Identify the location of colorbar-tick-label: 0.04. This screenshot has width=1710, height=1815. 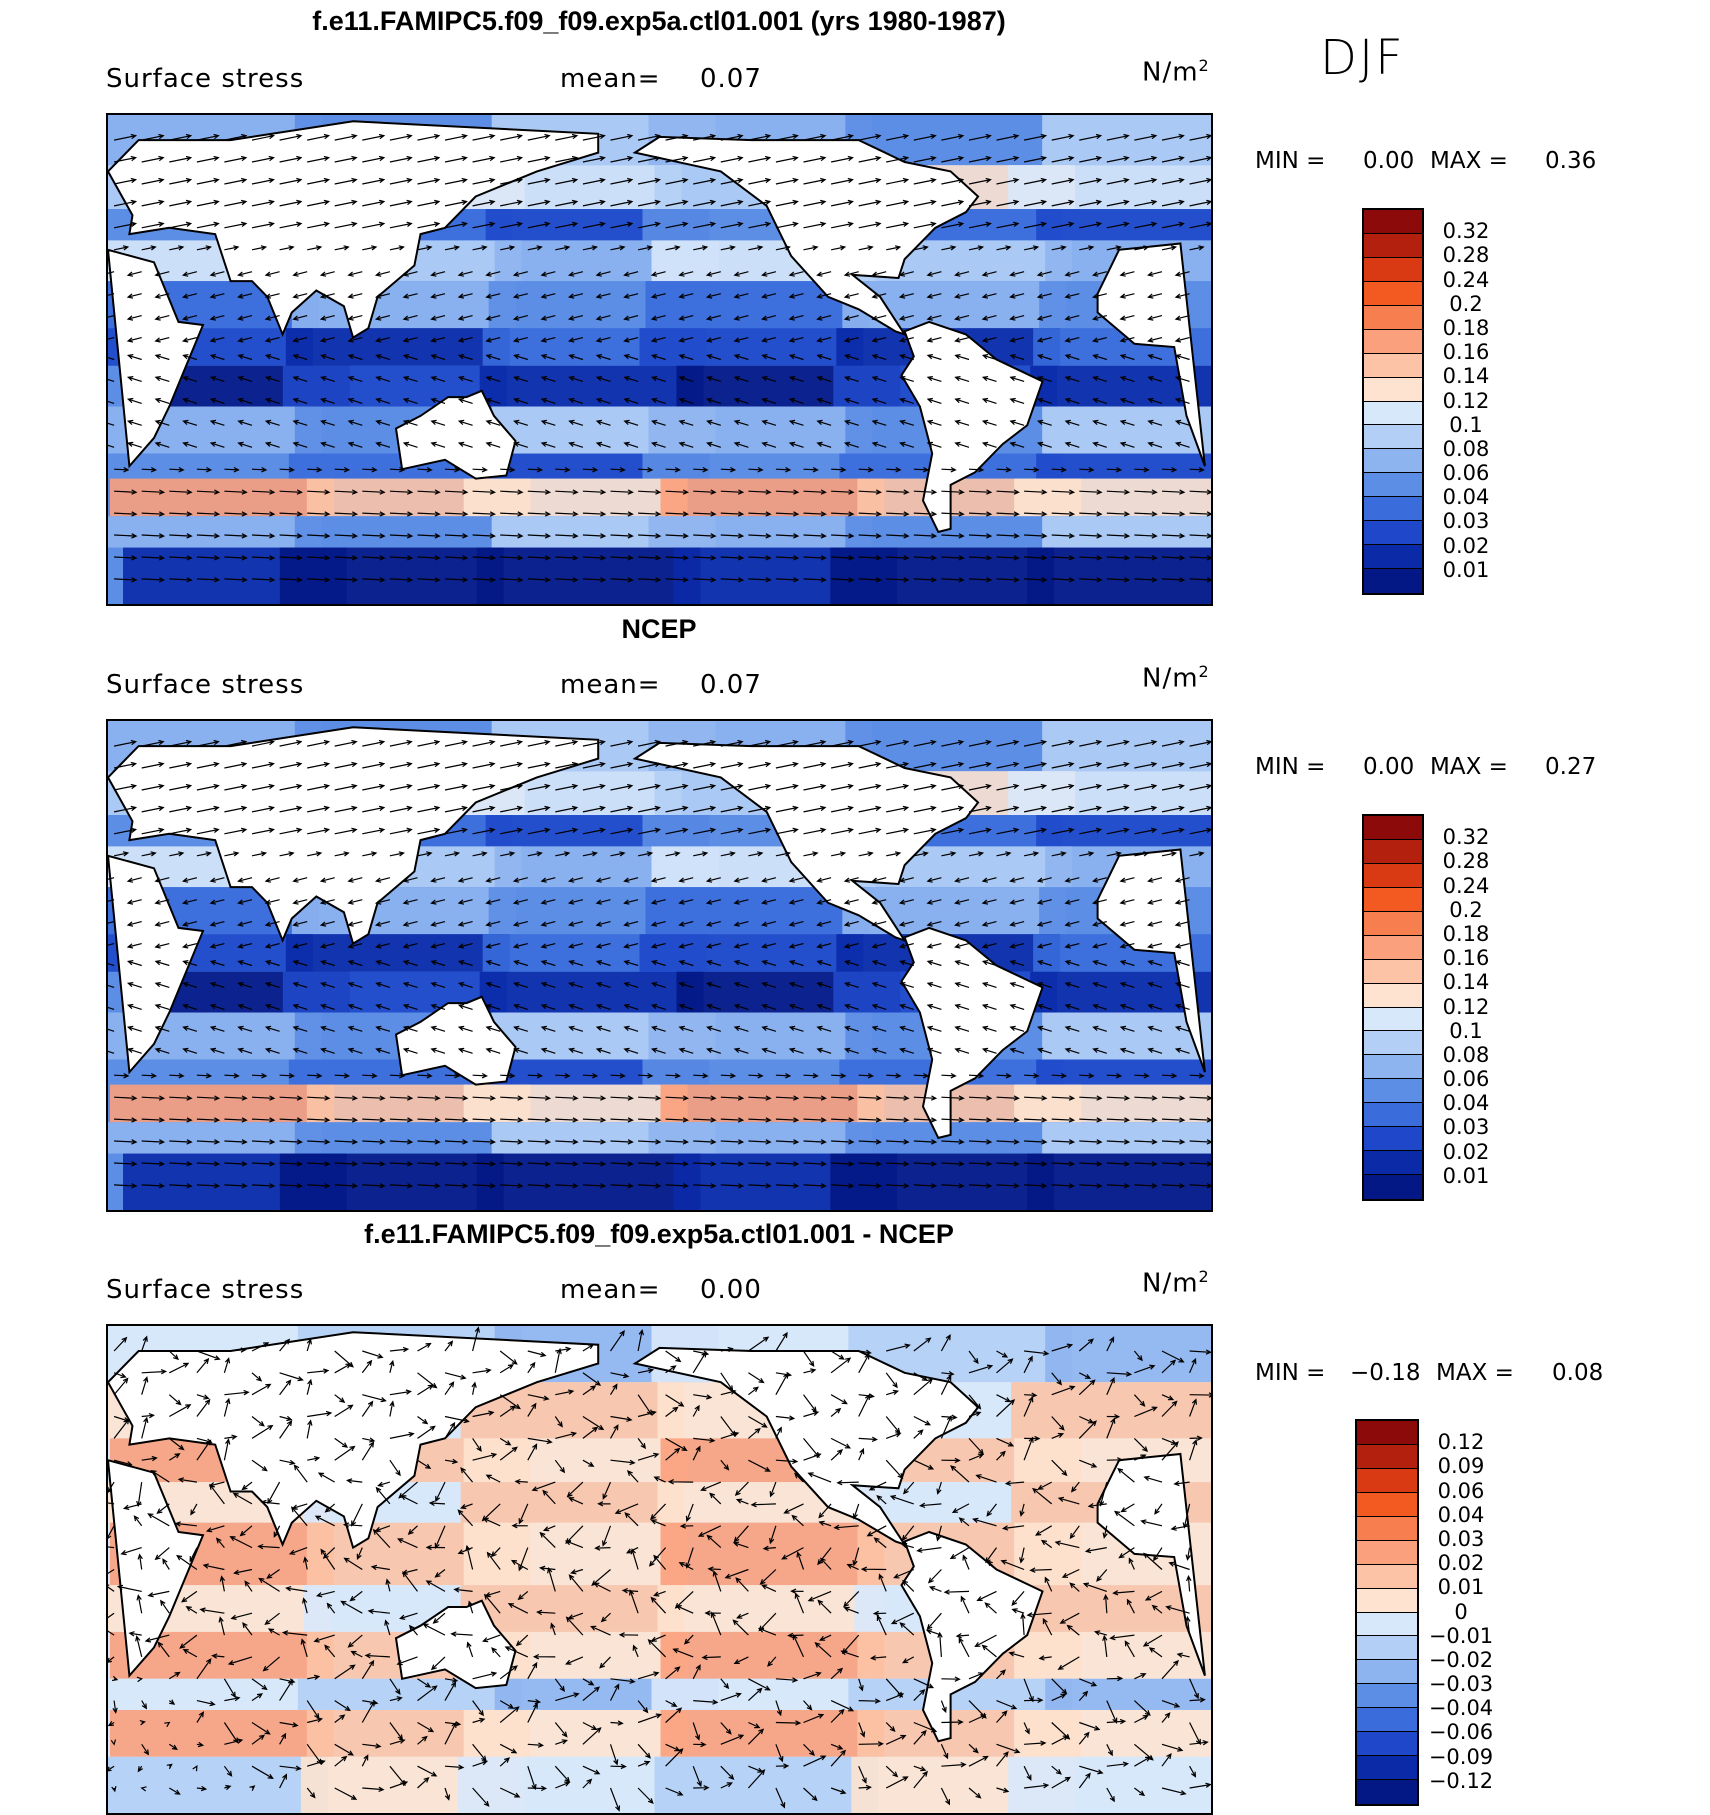
(1466, 497).